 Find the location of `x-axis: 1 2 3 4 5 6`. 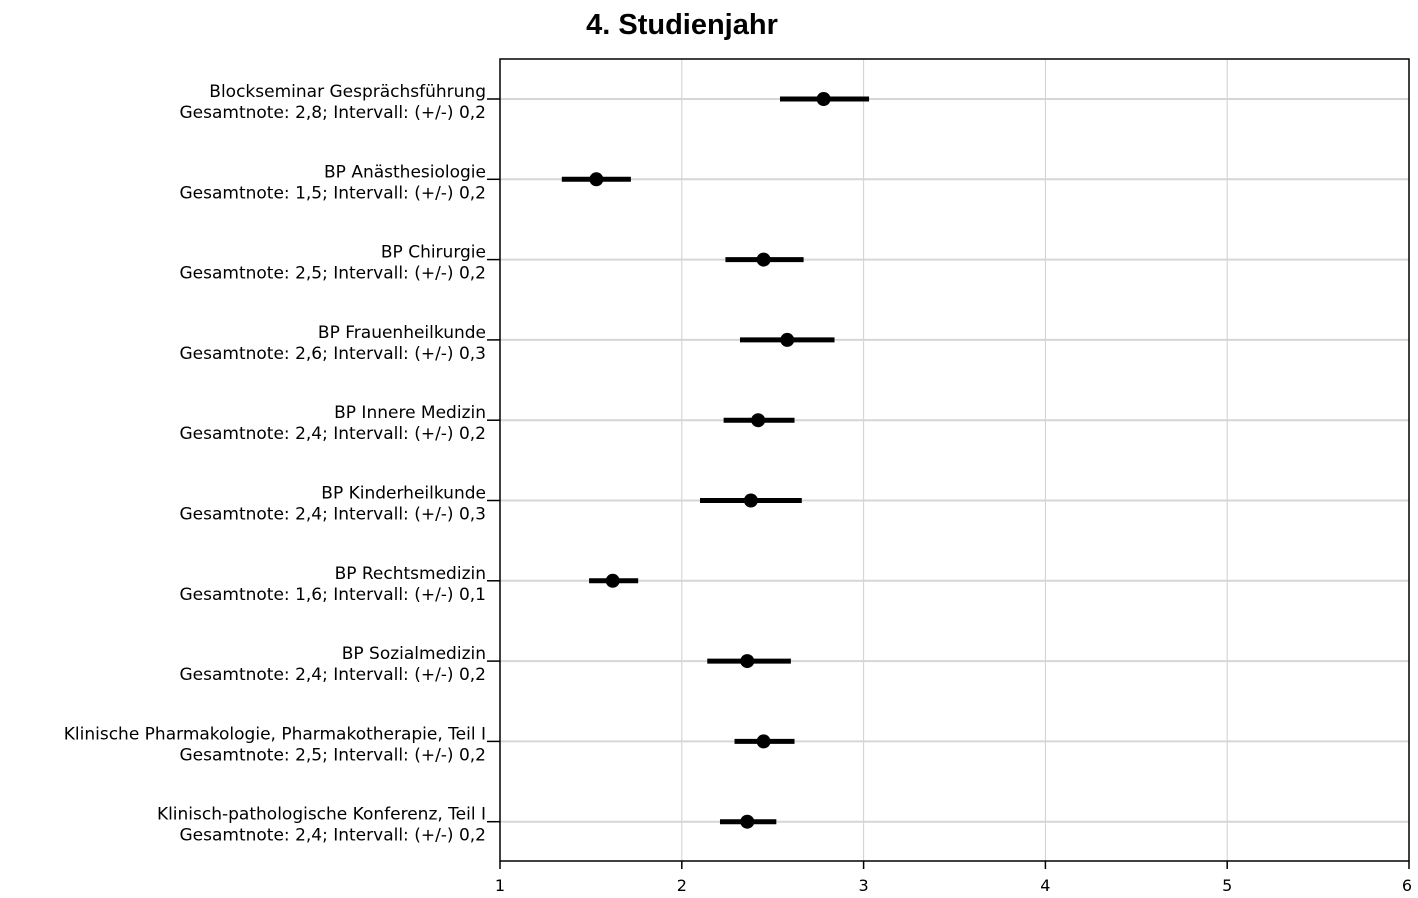

x-axis: 1 2 3 4 5 6 is located at coordinates (953, 878).